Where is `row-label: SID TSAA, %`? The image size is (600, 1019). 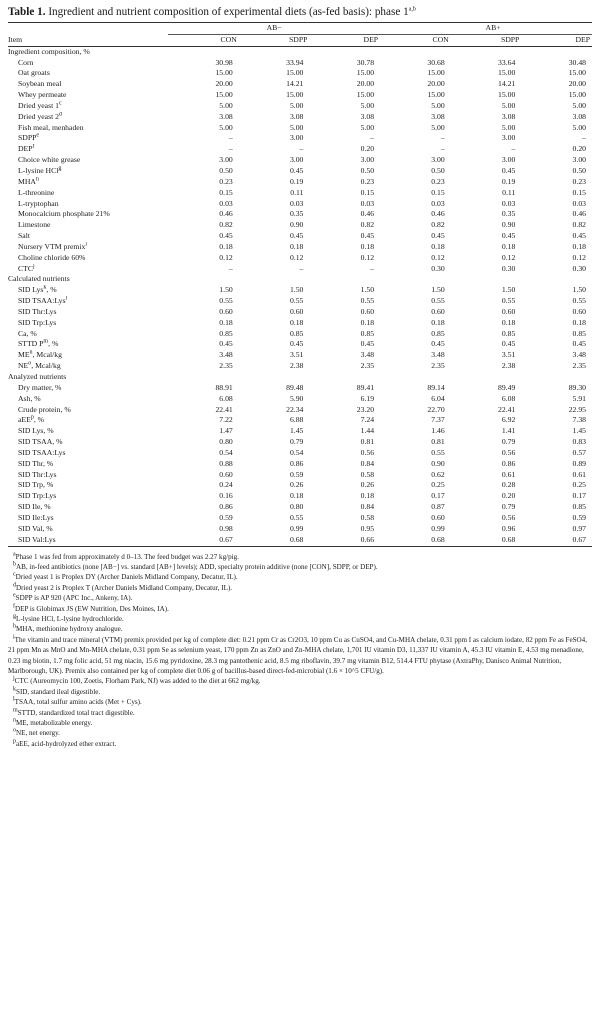
row-label: SID TSAA, % is located at coordinates (88, 442).